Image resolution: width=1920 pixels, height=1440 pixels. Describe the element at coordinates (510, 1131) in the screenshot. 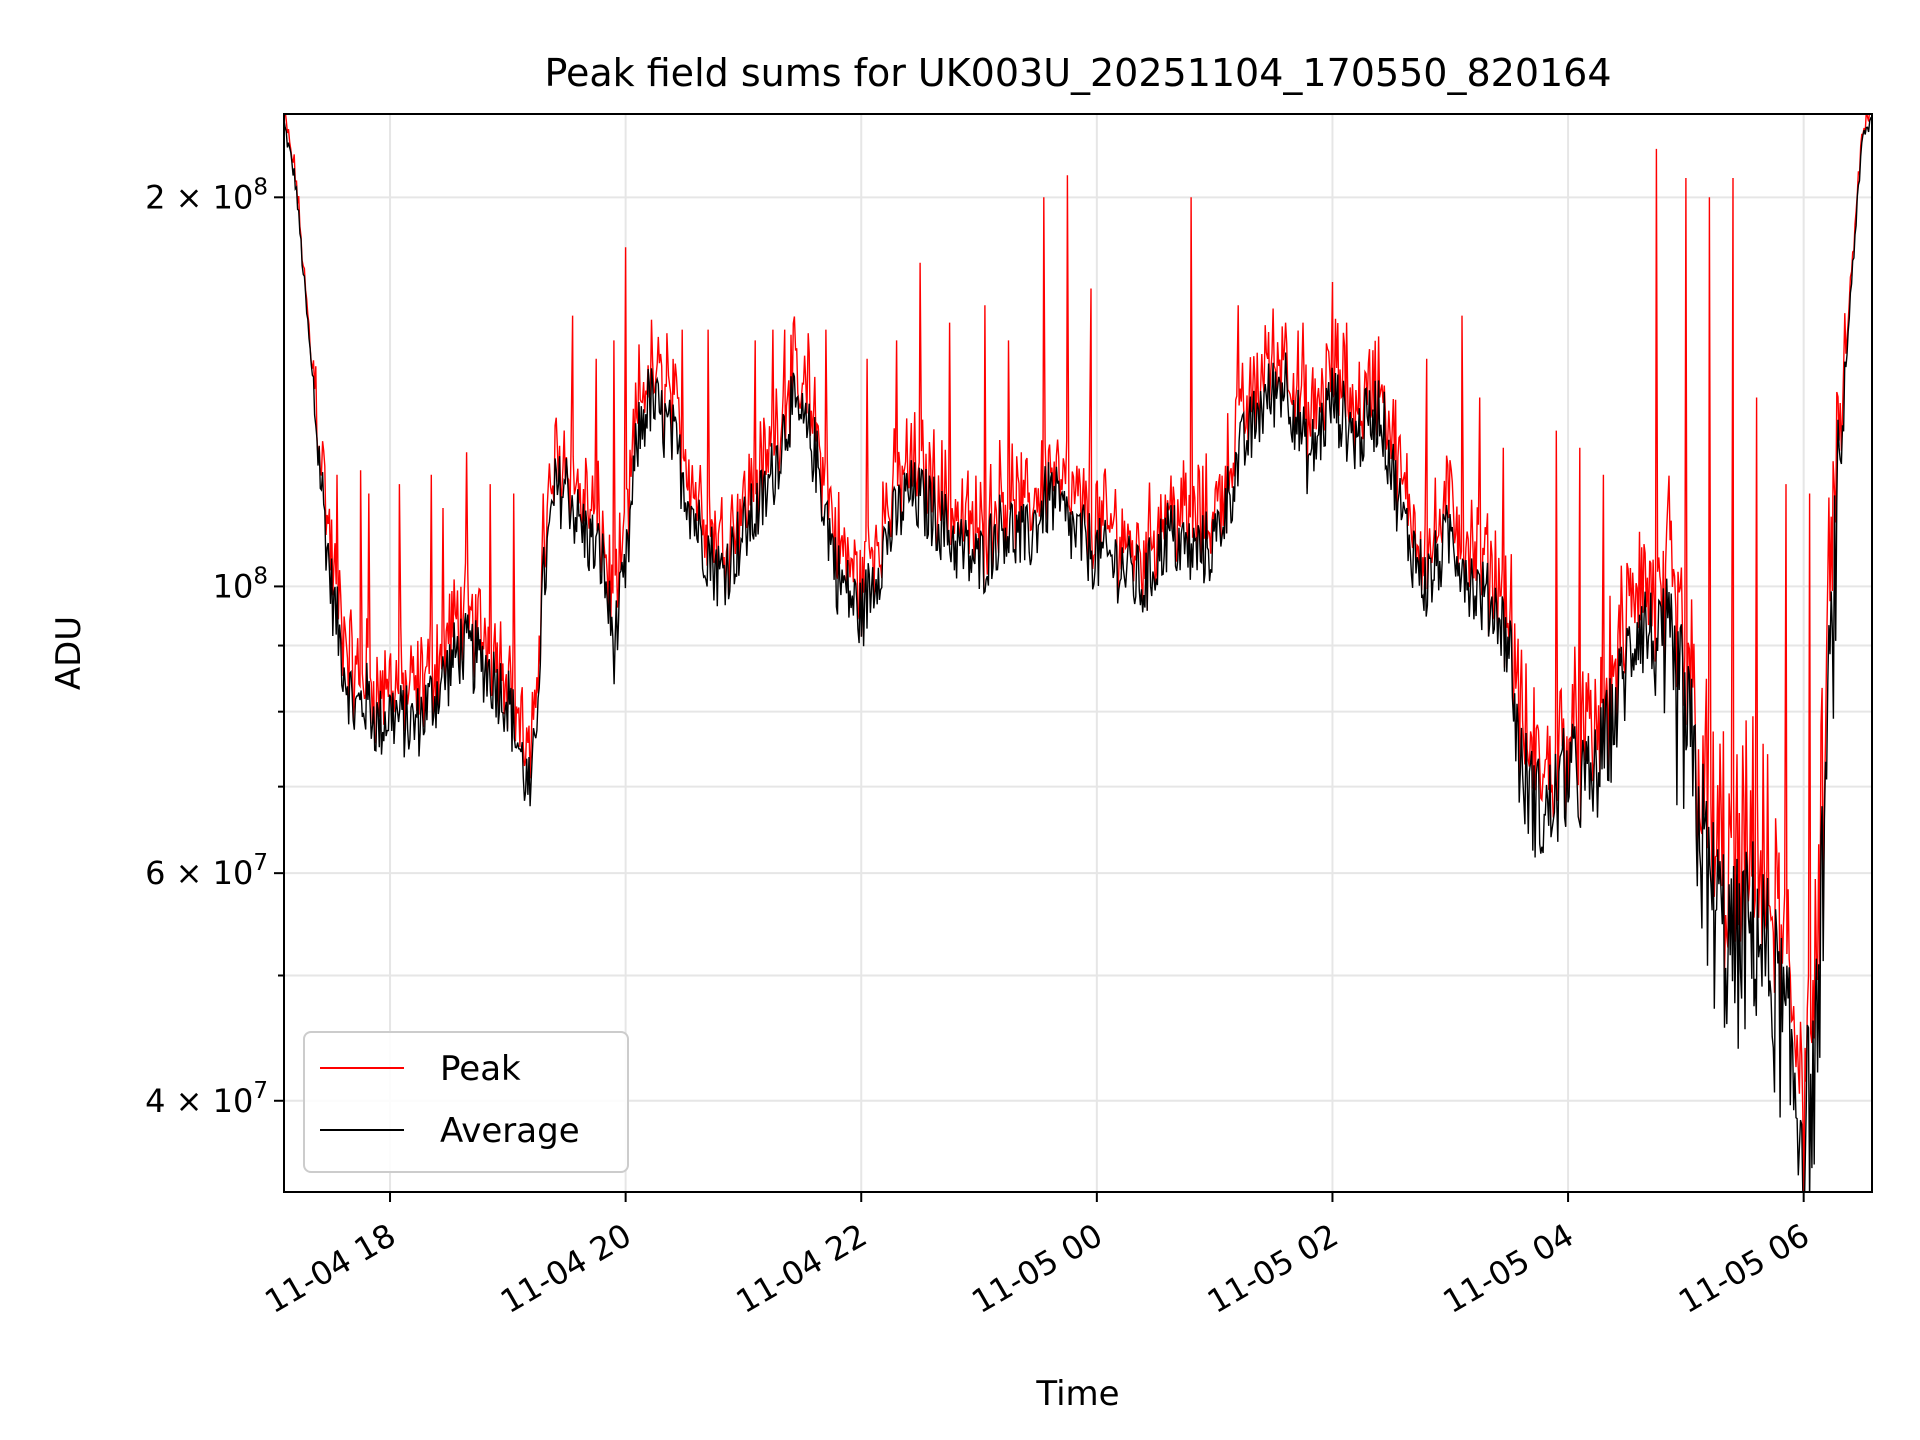

I see `legend-average-label: Average` at that location.